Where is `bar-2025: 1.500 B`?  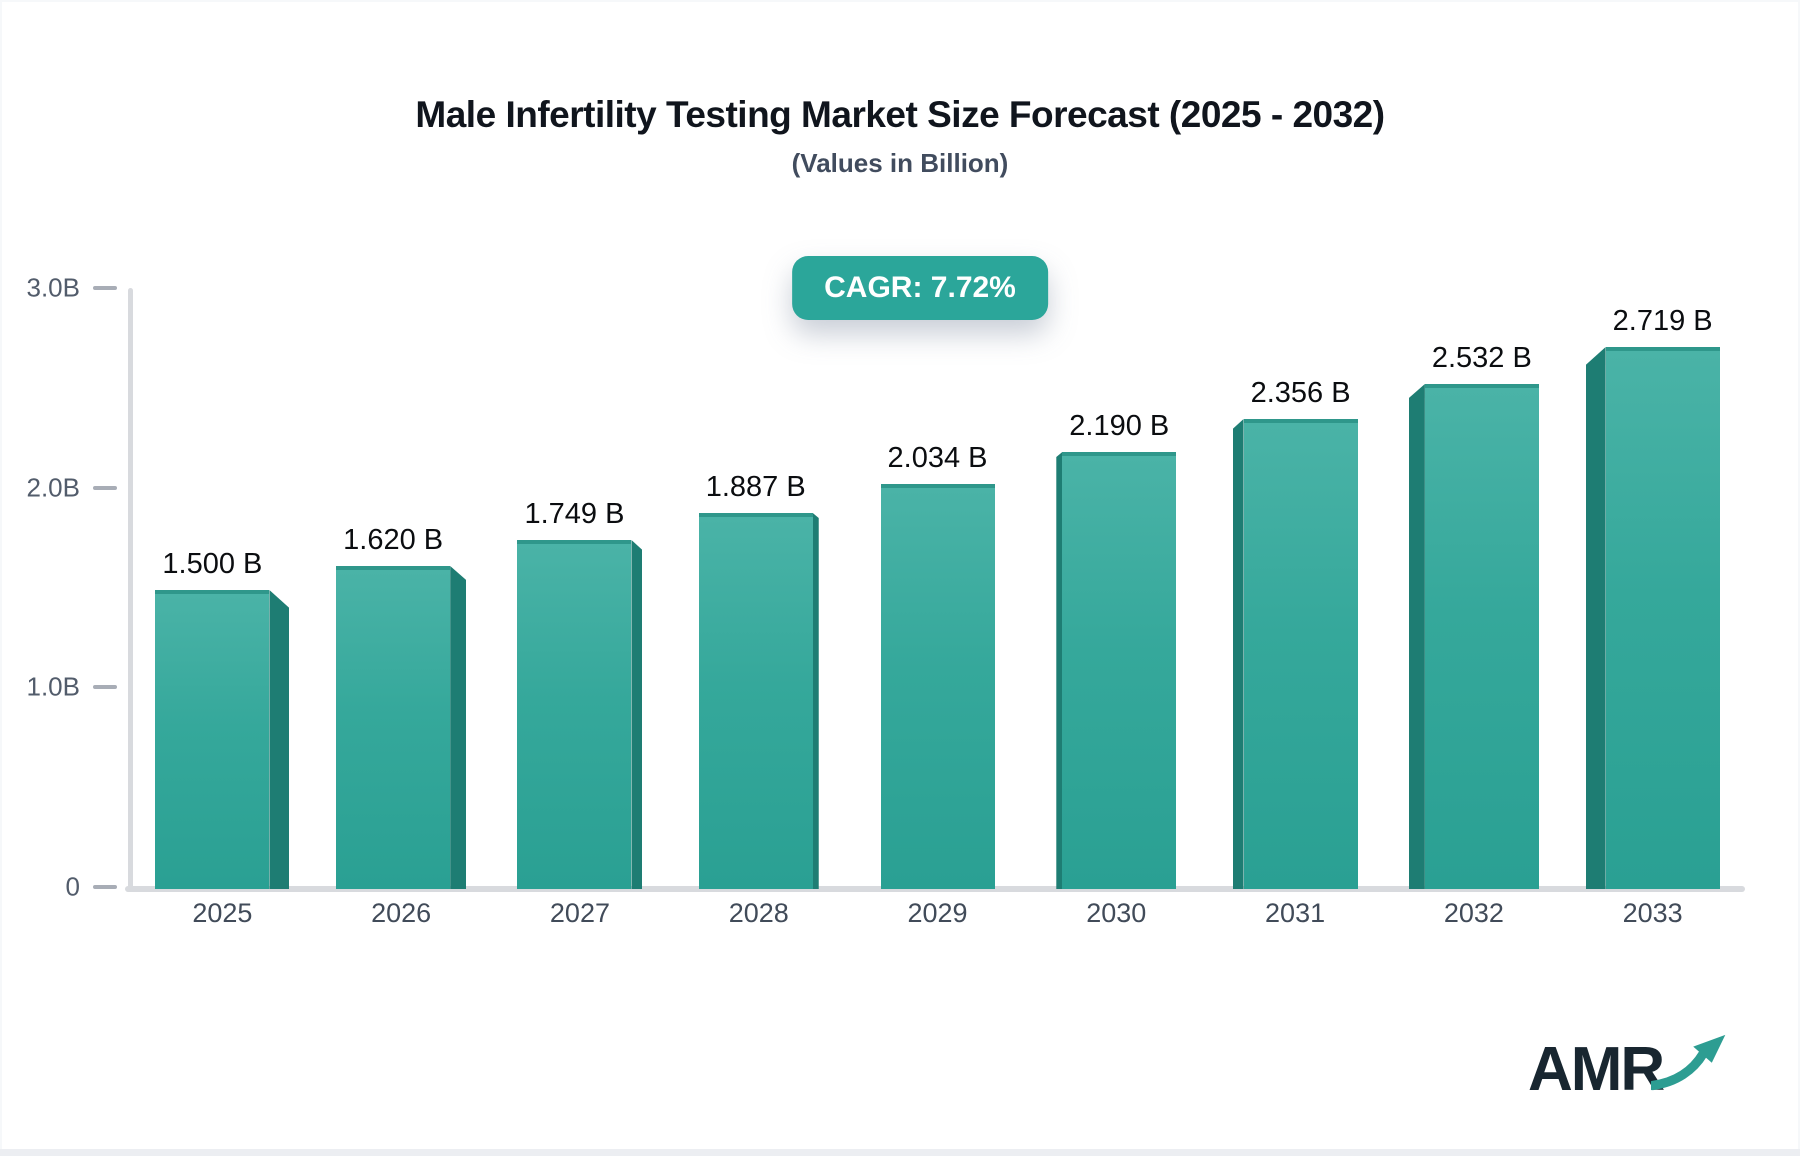
bar-2025: 1.500 B is located at coordinates (222, 718).